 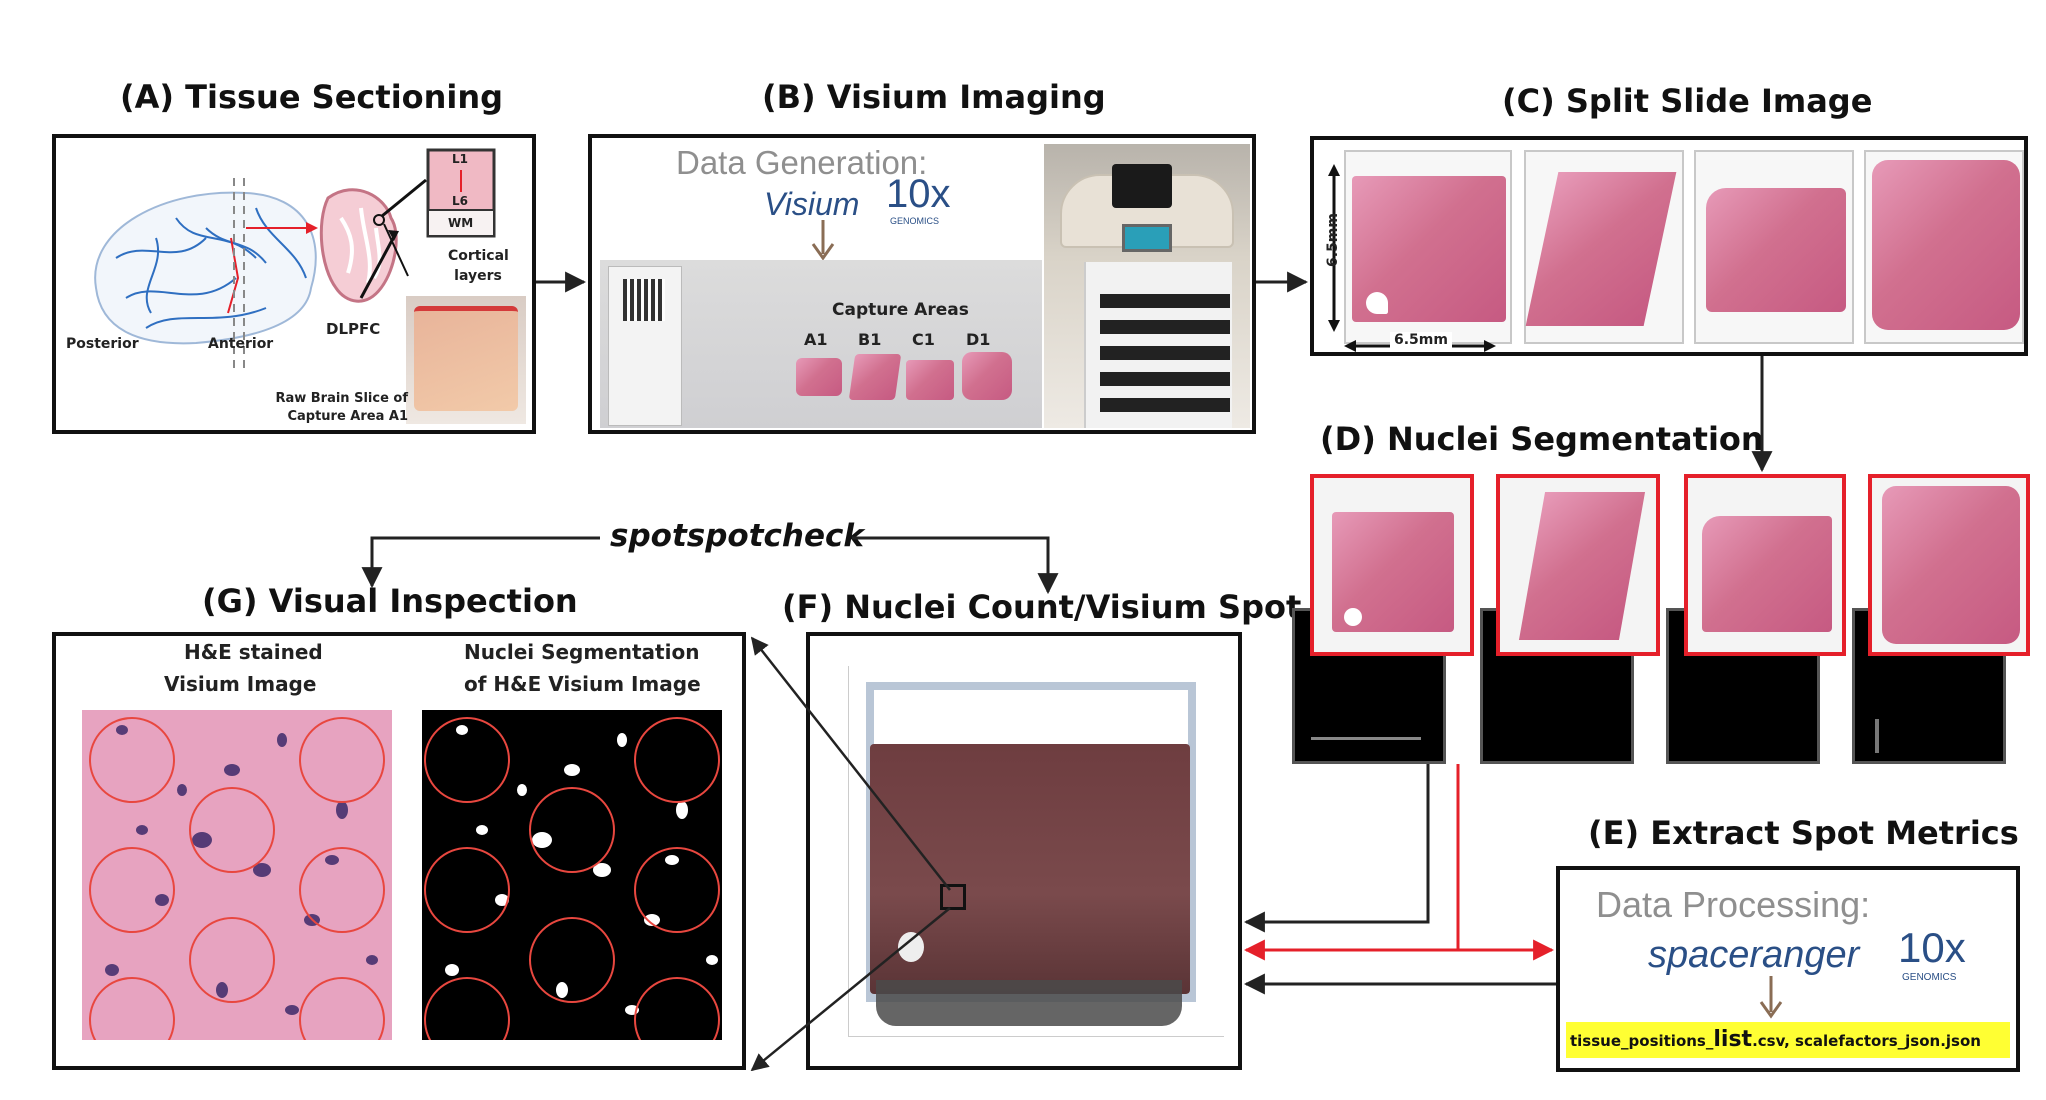 I want to click on segmentation-tile-b1-tissue, so click(x=1582, y=566).